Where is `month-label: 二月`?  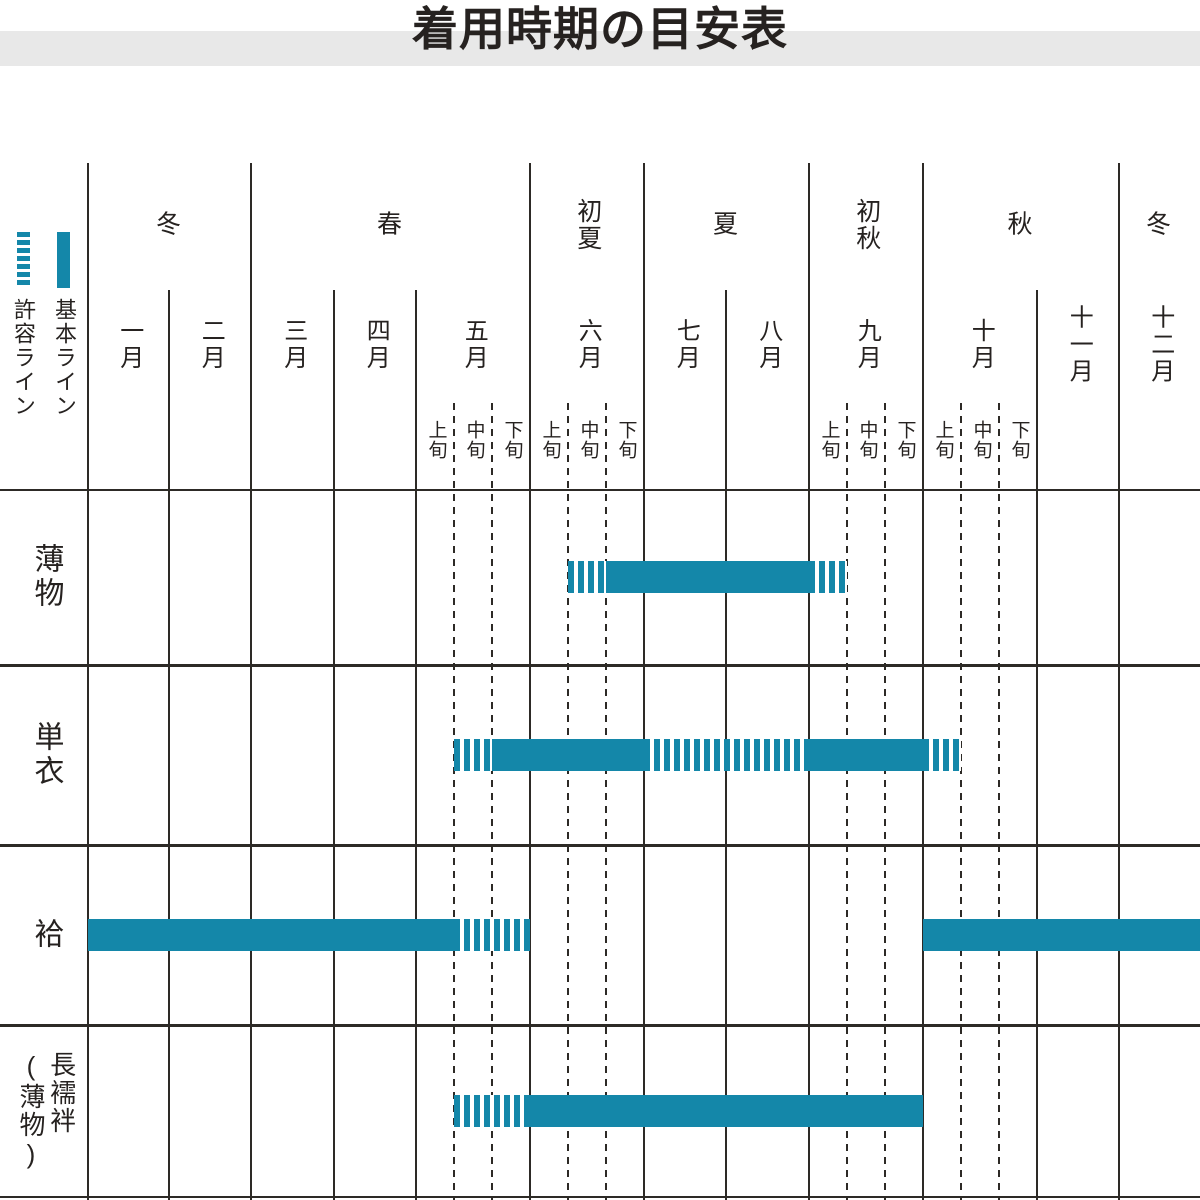
month-label: 二月 is located at coordinates (211, 345).